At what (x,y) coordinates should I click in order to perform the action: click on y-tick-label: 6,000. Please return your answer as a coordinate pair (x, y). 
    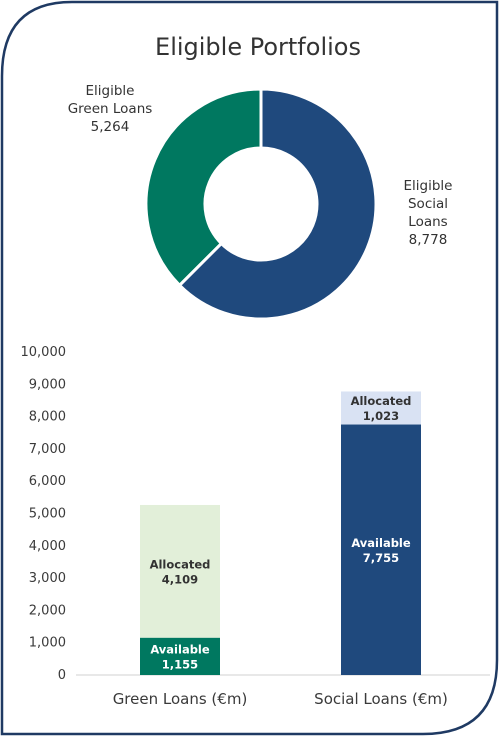
    Looking at the image, I should click on (47, 481).